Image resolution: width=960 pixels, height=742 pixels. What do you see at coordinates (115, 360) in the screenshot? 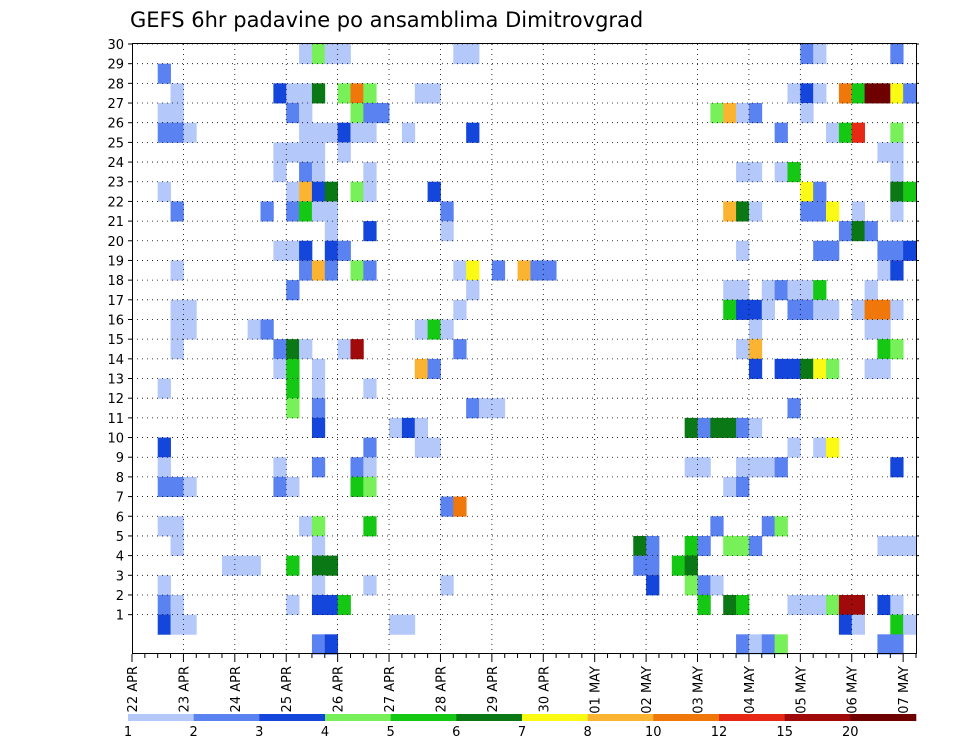
I see `y-tick-label: 14` at bounding box center [115, 360].